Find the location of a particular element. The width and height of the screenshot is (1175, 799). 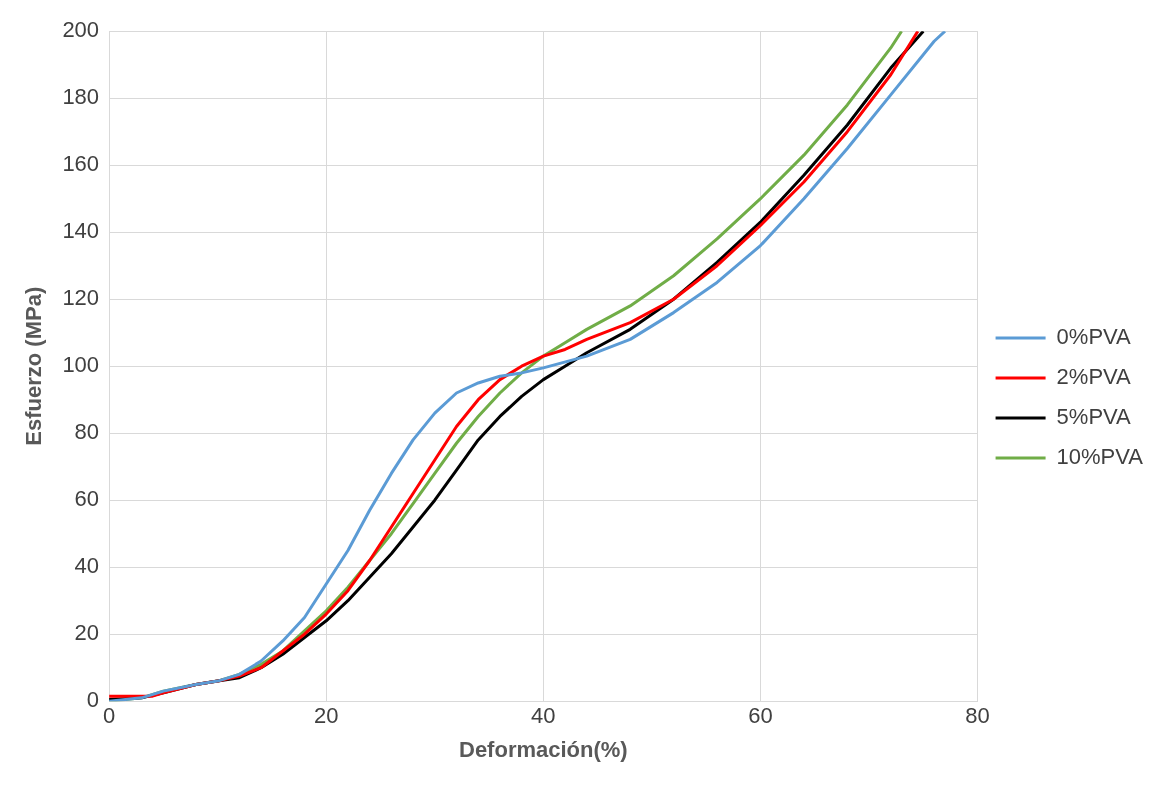

y-tick-label: 20 is located at coordinates (87, 633).